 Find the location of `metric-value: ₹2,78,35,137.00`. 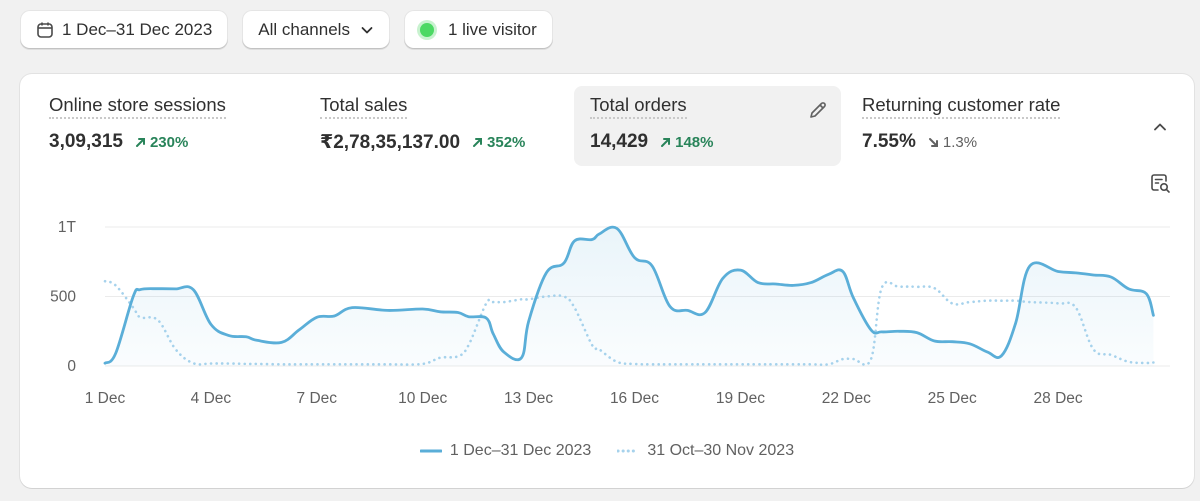

metric-value: ₹2,78,35,137.00 is located at coordinates (390, 142).